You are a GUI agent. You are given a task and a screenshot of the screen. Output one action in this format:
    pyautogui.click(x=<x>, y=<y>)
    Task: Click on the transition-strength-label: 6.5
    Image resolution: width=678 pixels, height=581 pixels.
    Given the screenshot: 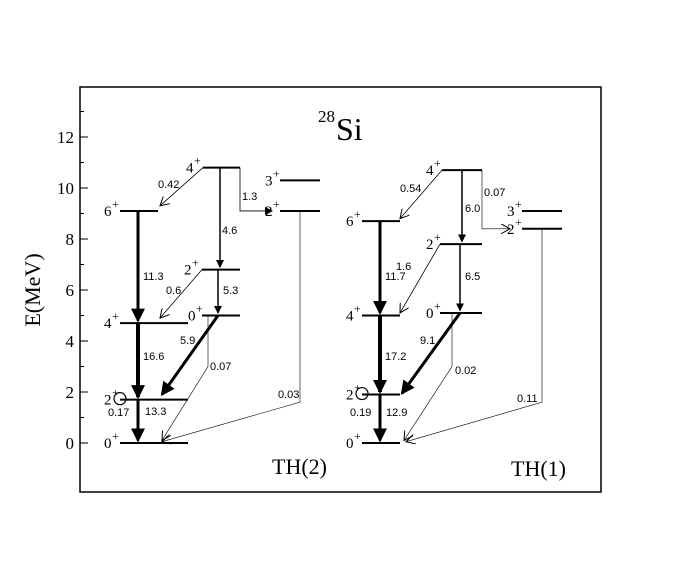 What is the action you would take?
    pyautogui.click(x=472, y=277)
    